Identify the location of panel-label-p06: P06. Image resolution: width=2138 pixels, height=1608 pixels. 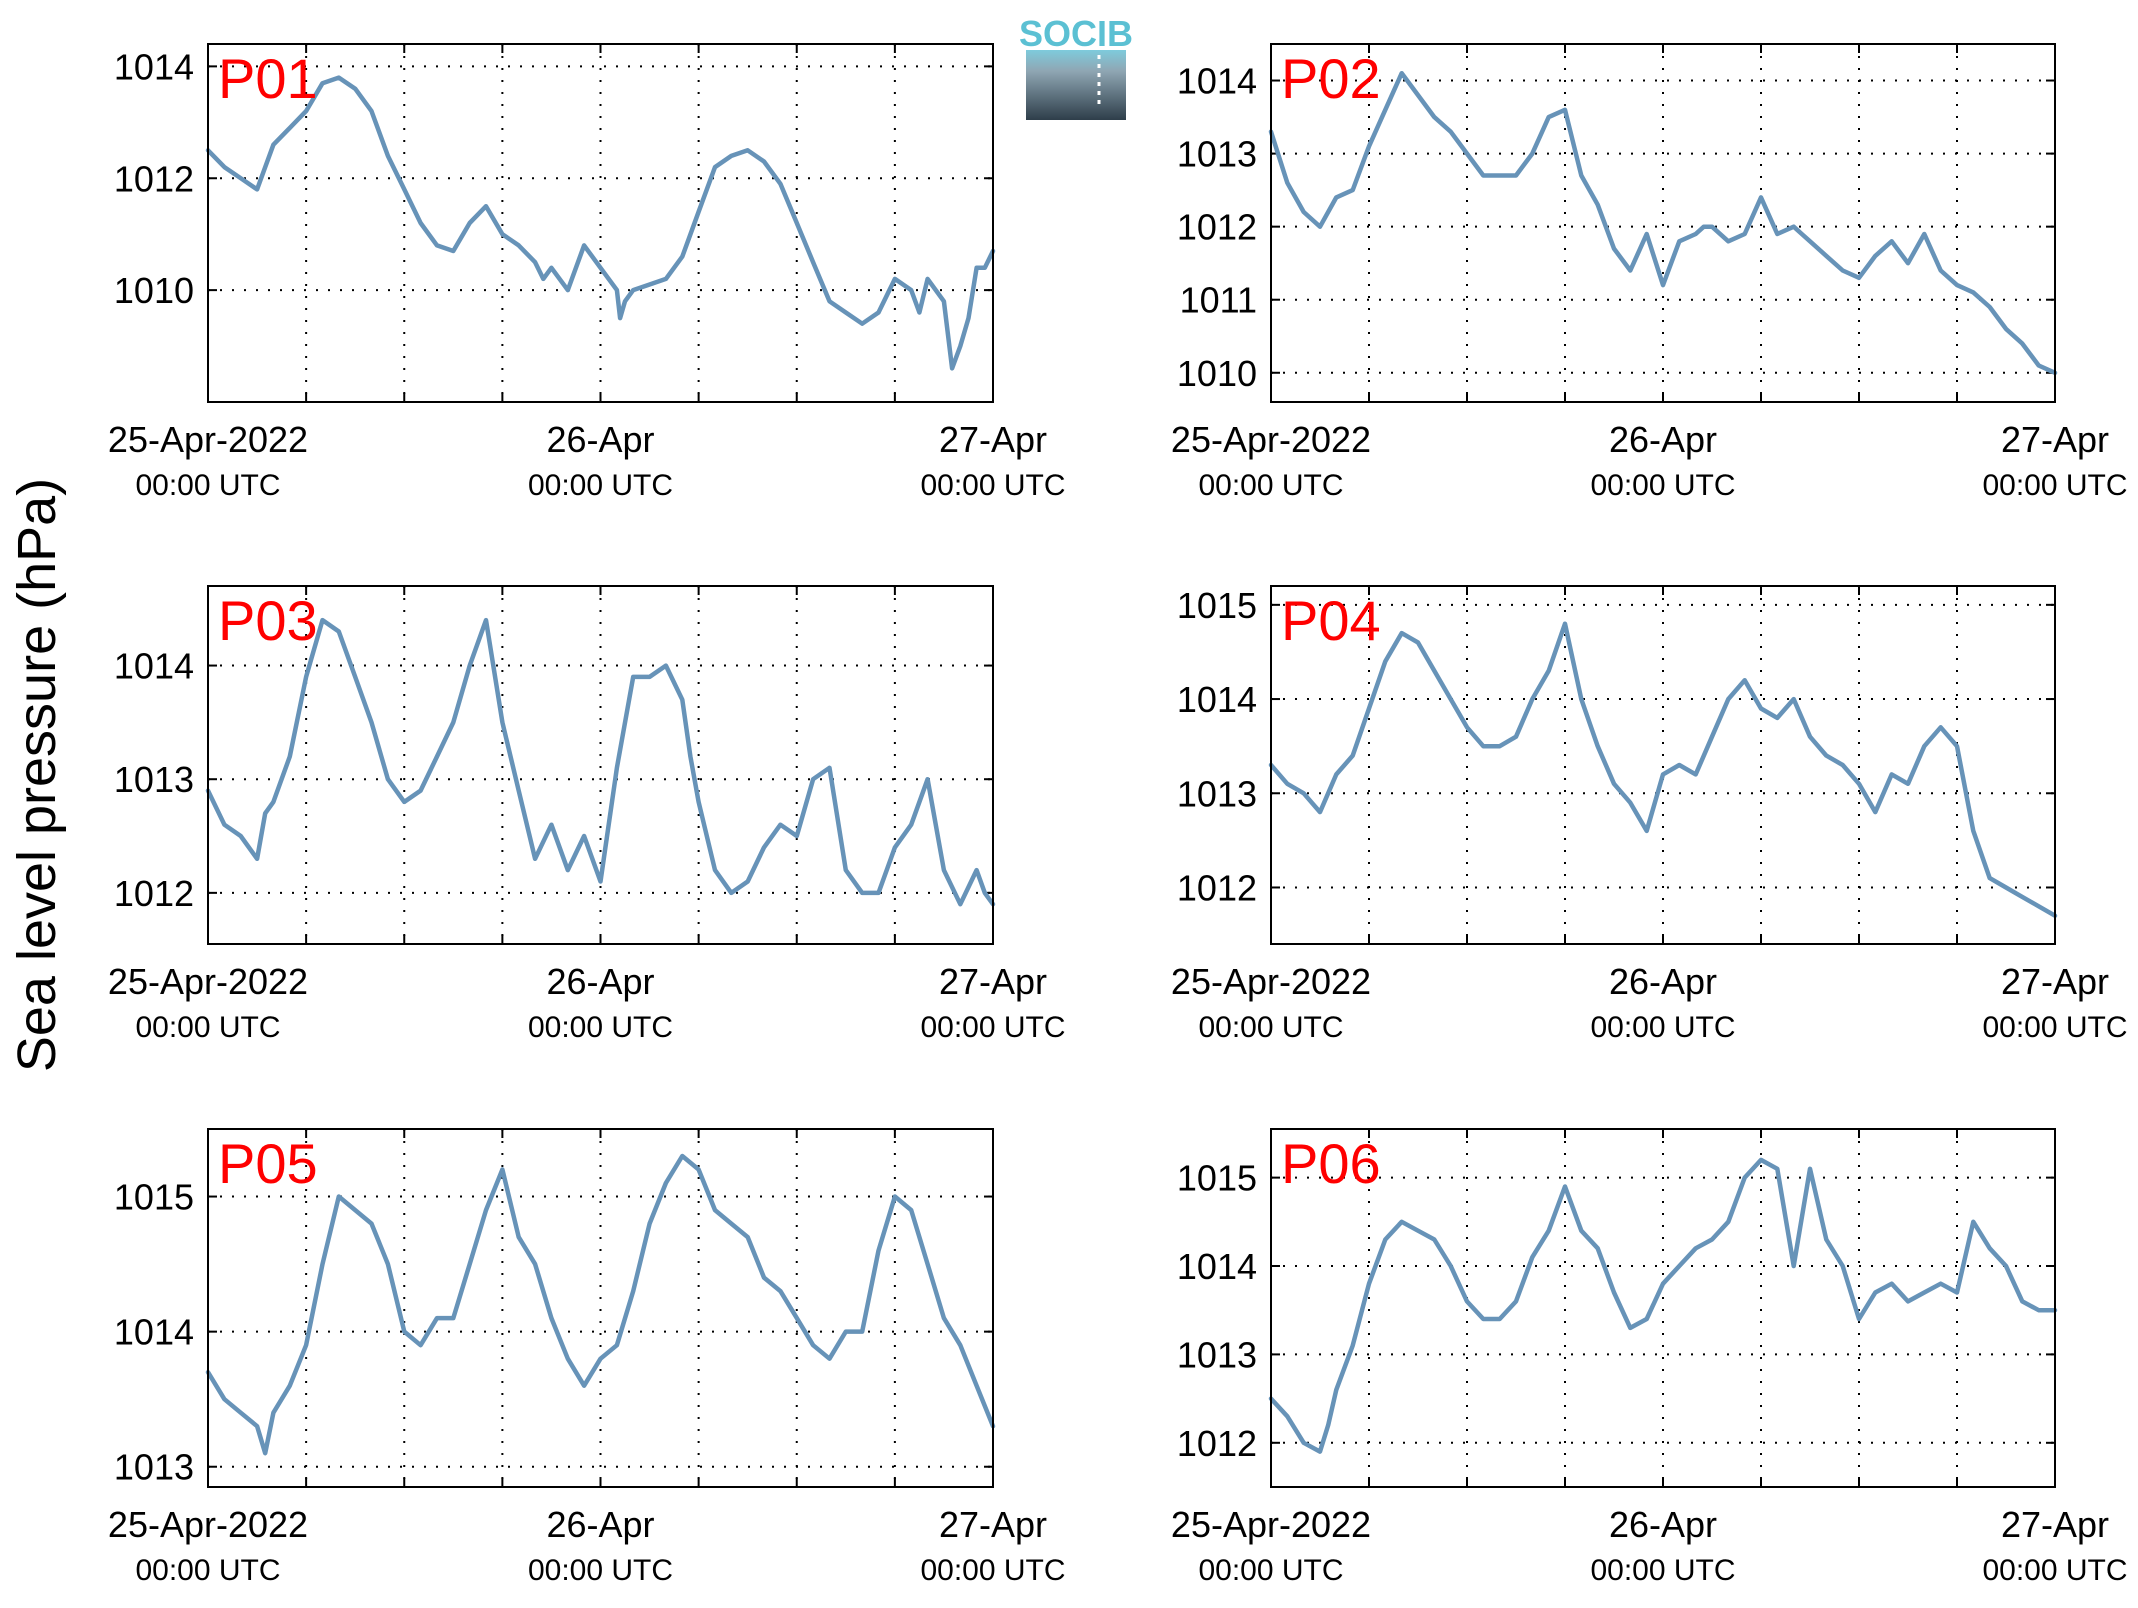
(1331, 1163).